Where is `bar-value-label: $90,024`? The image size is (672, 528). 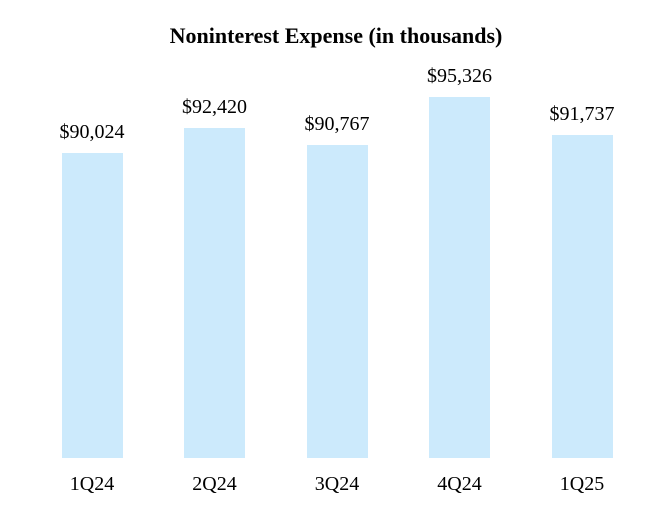 bar-value-label: $90,024 is located at coordinates (92, 132).